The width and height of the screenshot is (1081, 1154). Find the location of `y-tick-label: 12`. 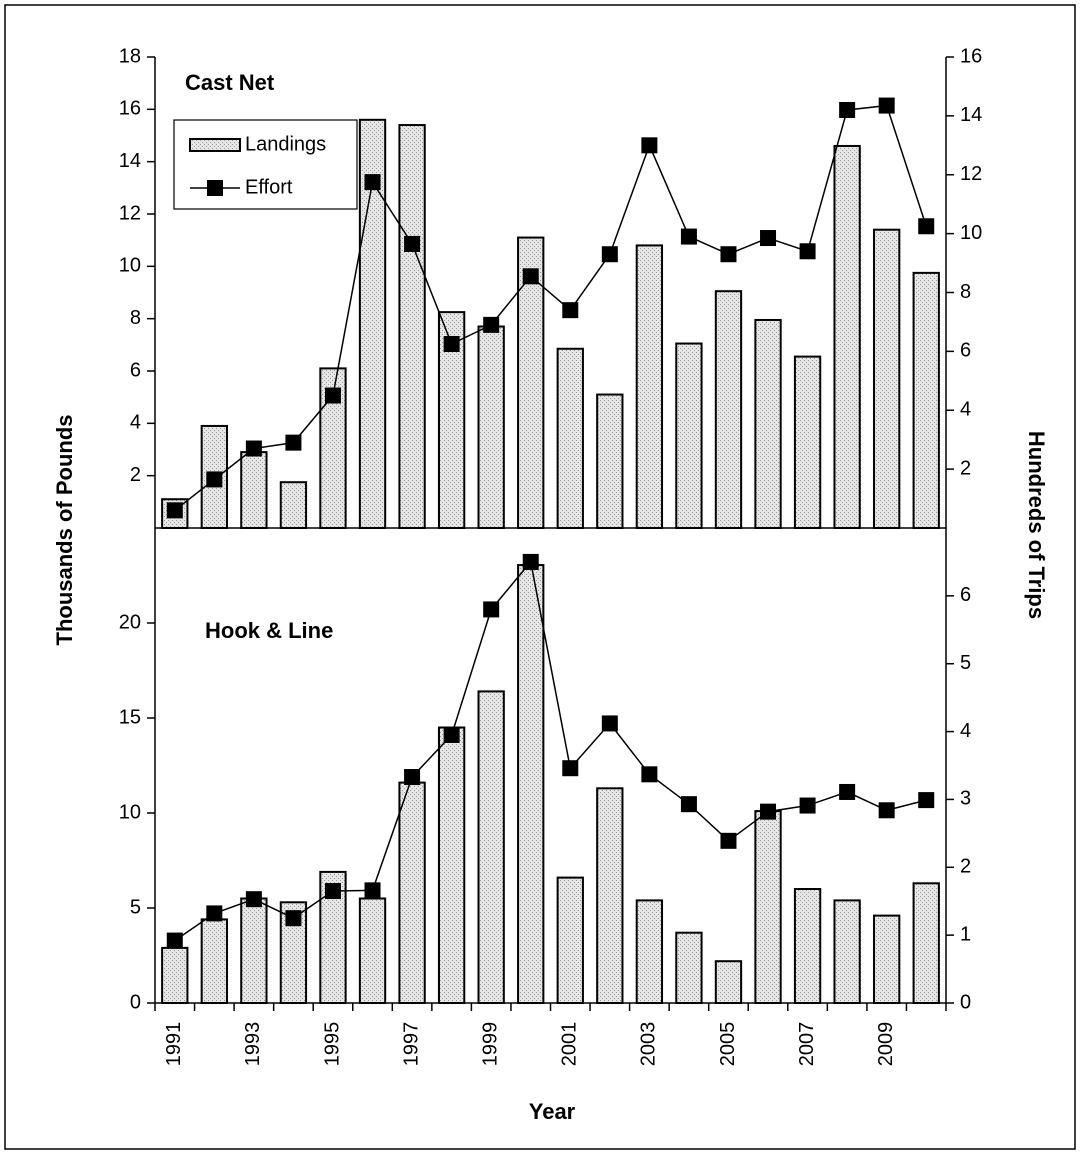

y-tick-label: 12 is located at coordinates (130, 213).